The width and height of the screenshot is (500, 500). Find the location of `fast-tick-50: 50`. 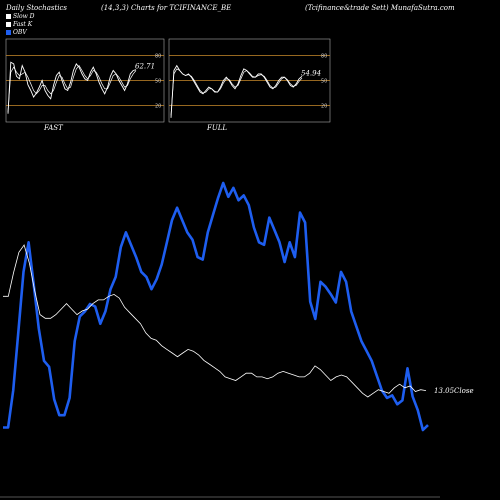

fast-tick-50: 50 is located at coordinates (158, 82).